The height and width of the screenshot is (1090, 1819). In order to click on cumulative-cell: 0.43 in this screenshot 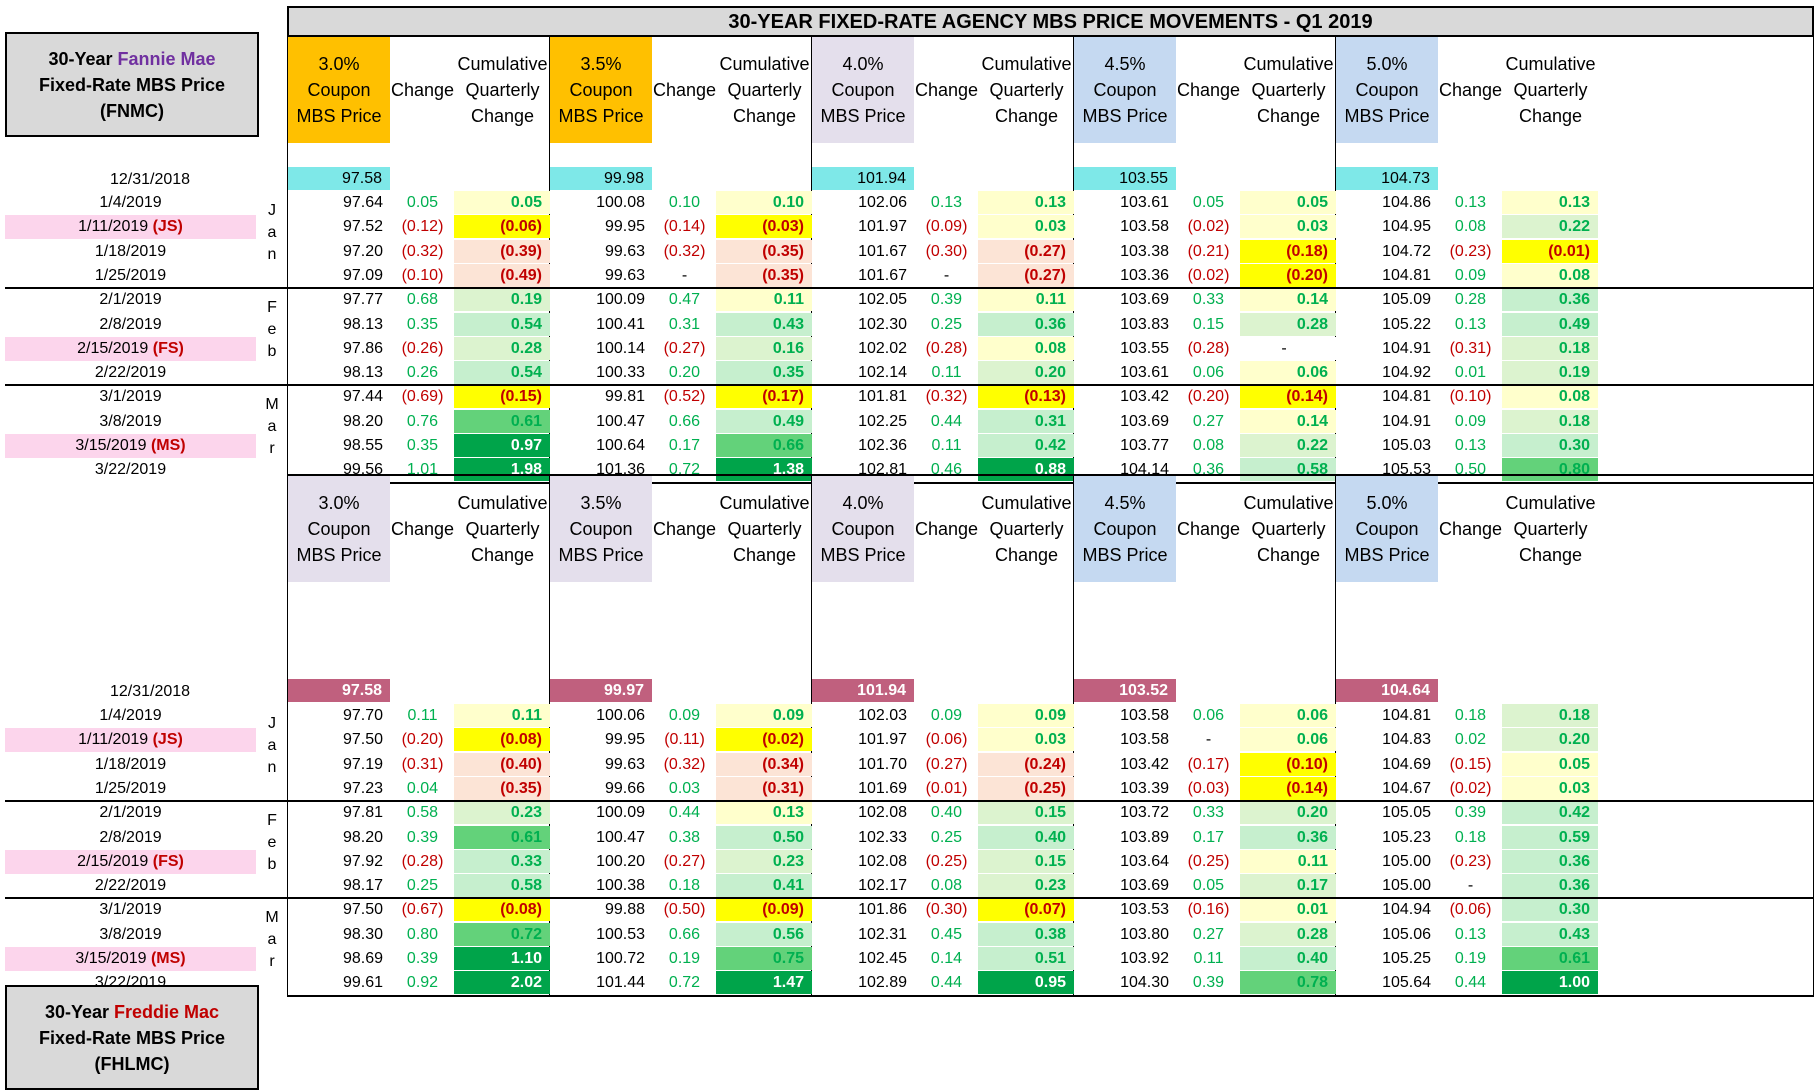, I will do `click(764, 324)`.